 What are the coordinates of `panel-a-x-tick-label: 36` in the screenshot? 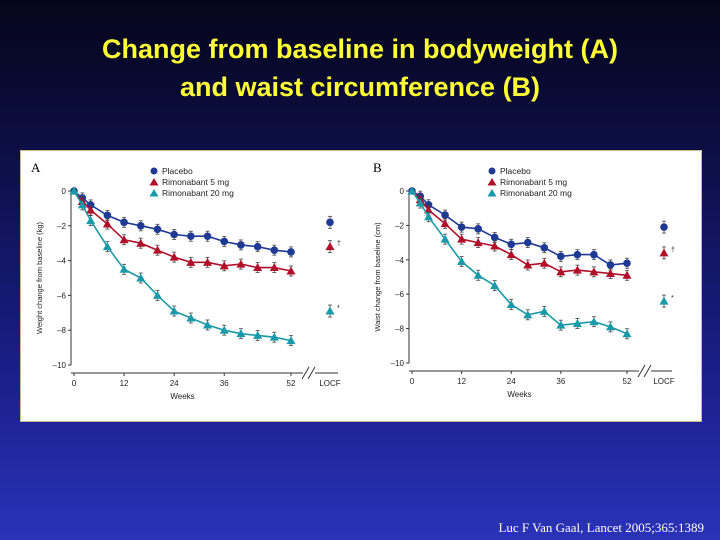 It's located at (224, 383).